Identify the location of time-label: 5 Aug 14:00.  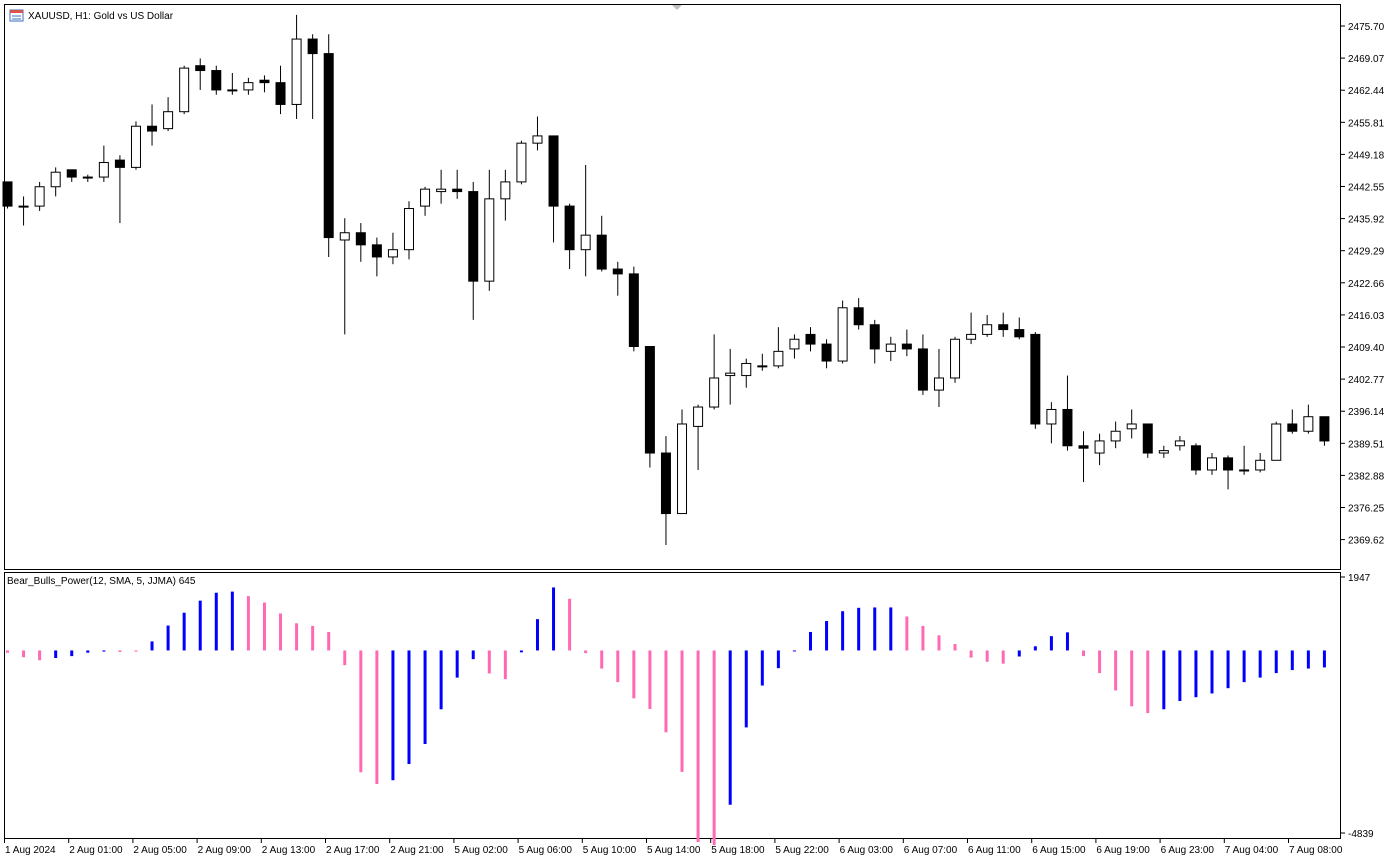
(674, 850).